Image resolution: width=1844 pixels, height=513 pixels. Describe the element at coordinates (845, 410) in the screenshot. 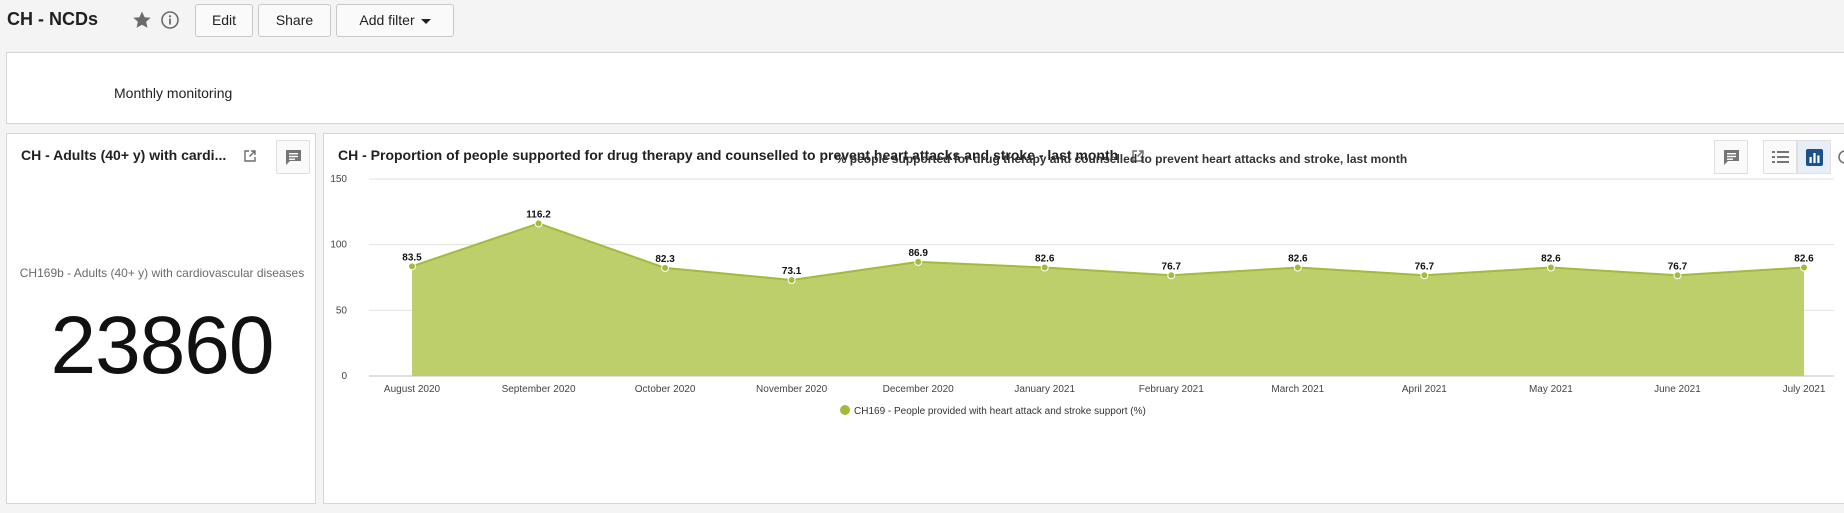

I see `legend-swatch` at that location.